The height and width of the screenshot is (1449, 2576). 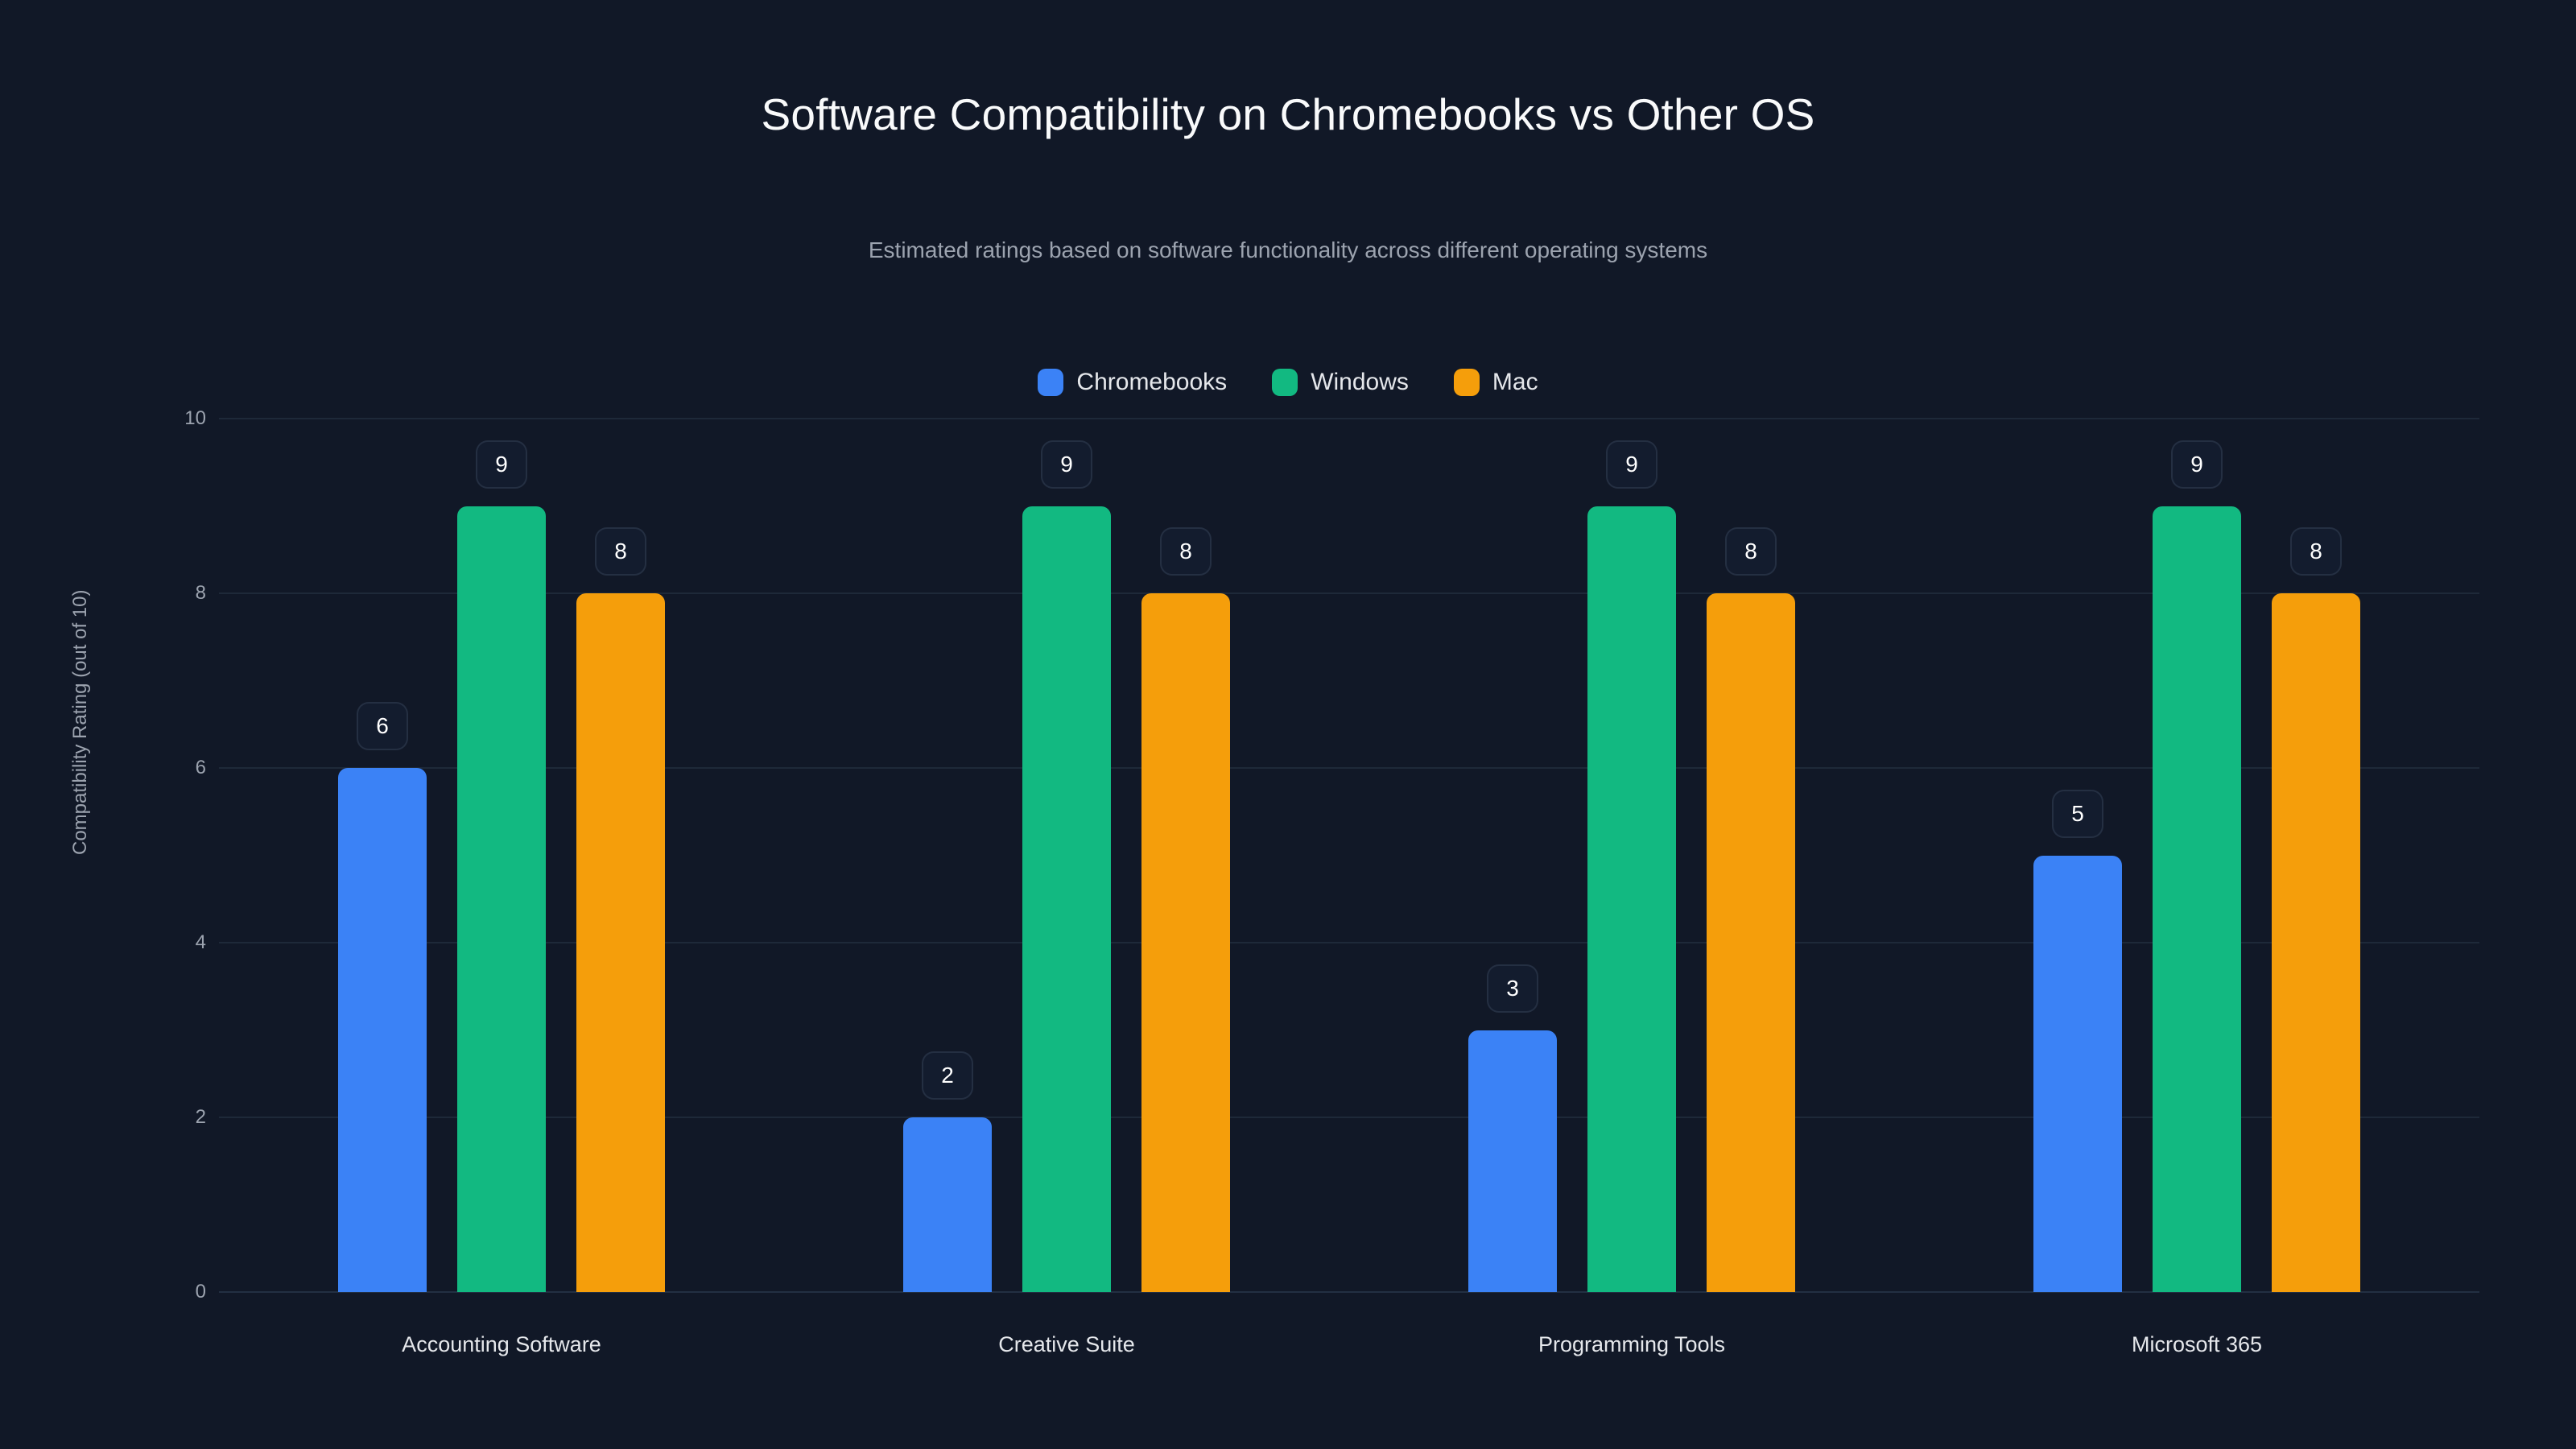 I want to click on x-axis-category-label: Accounting Software, so click(x=501, y=1344).